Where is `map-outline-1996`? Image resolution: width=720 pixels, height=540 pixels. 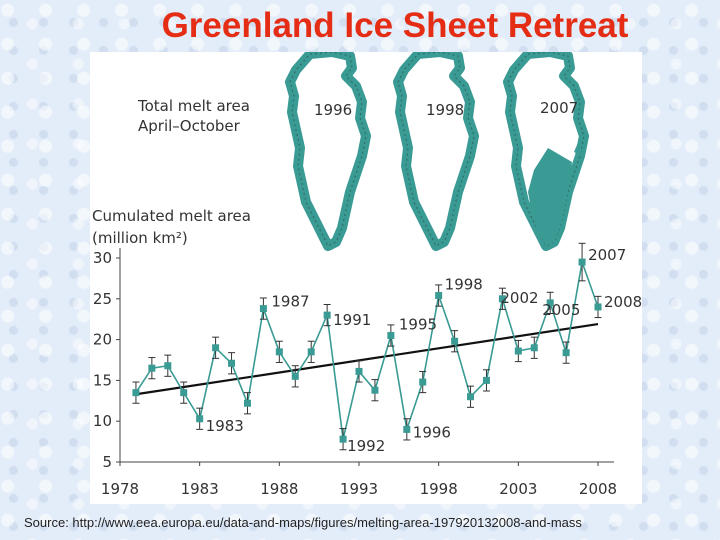 map-outline-1996 is located at coordinates (328, 151).